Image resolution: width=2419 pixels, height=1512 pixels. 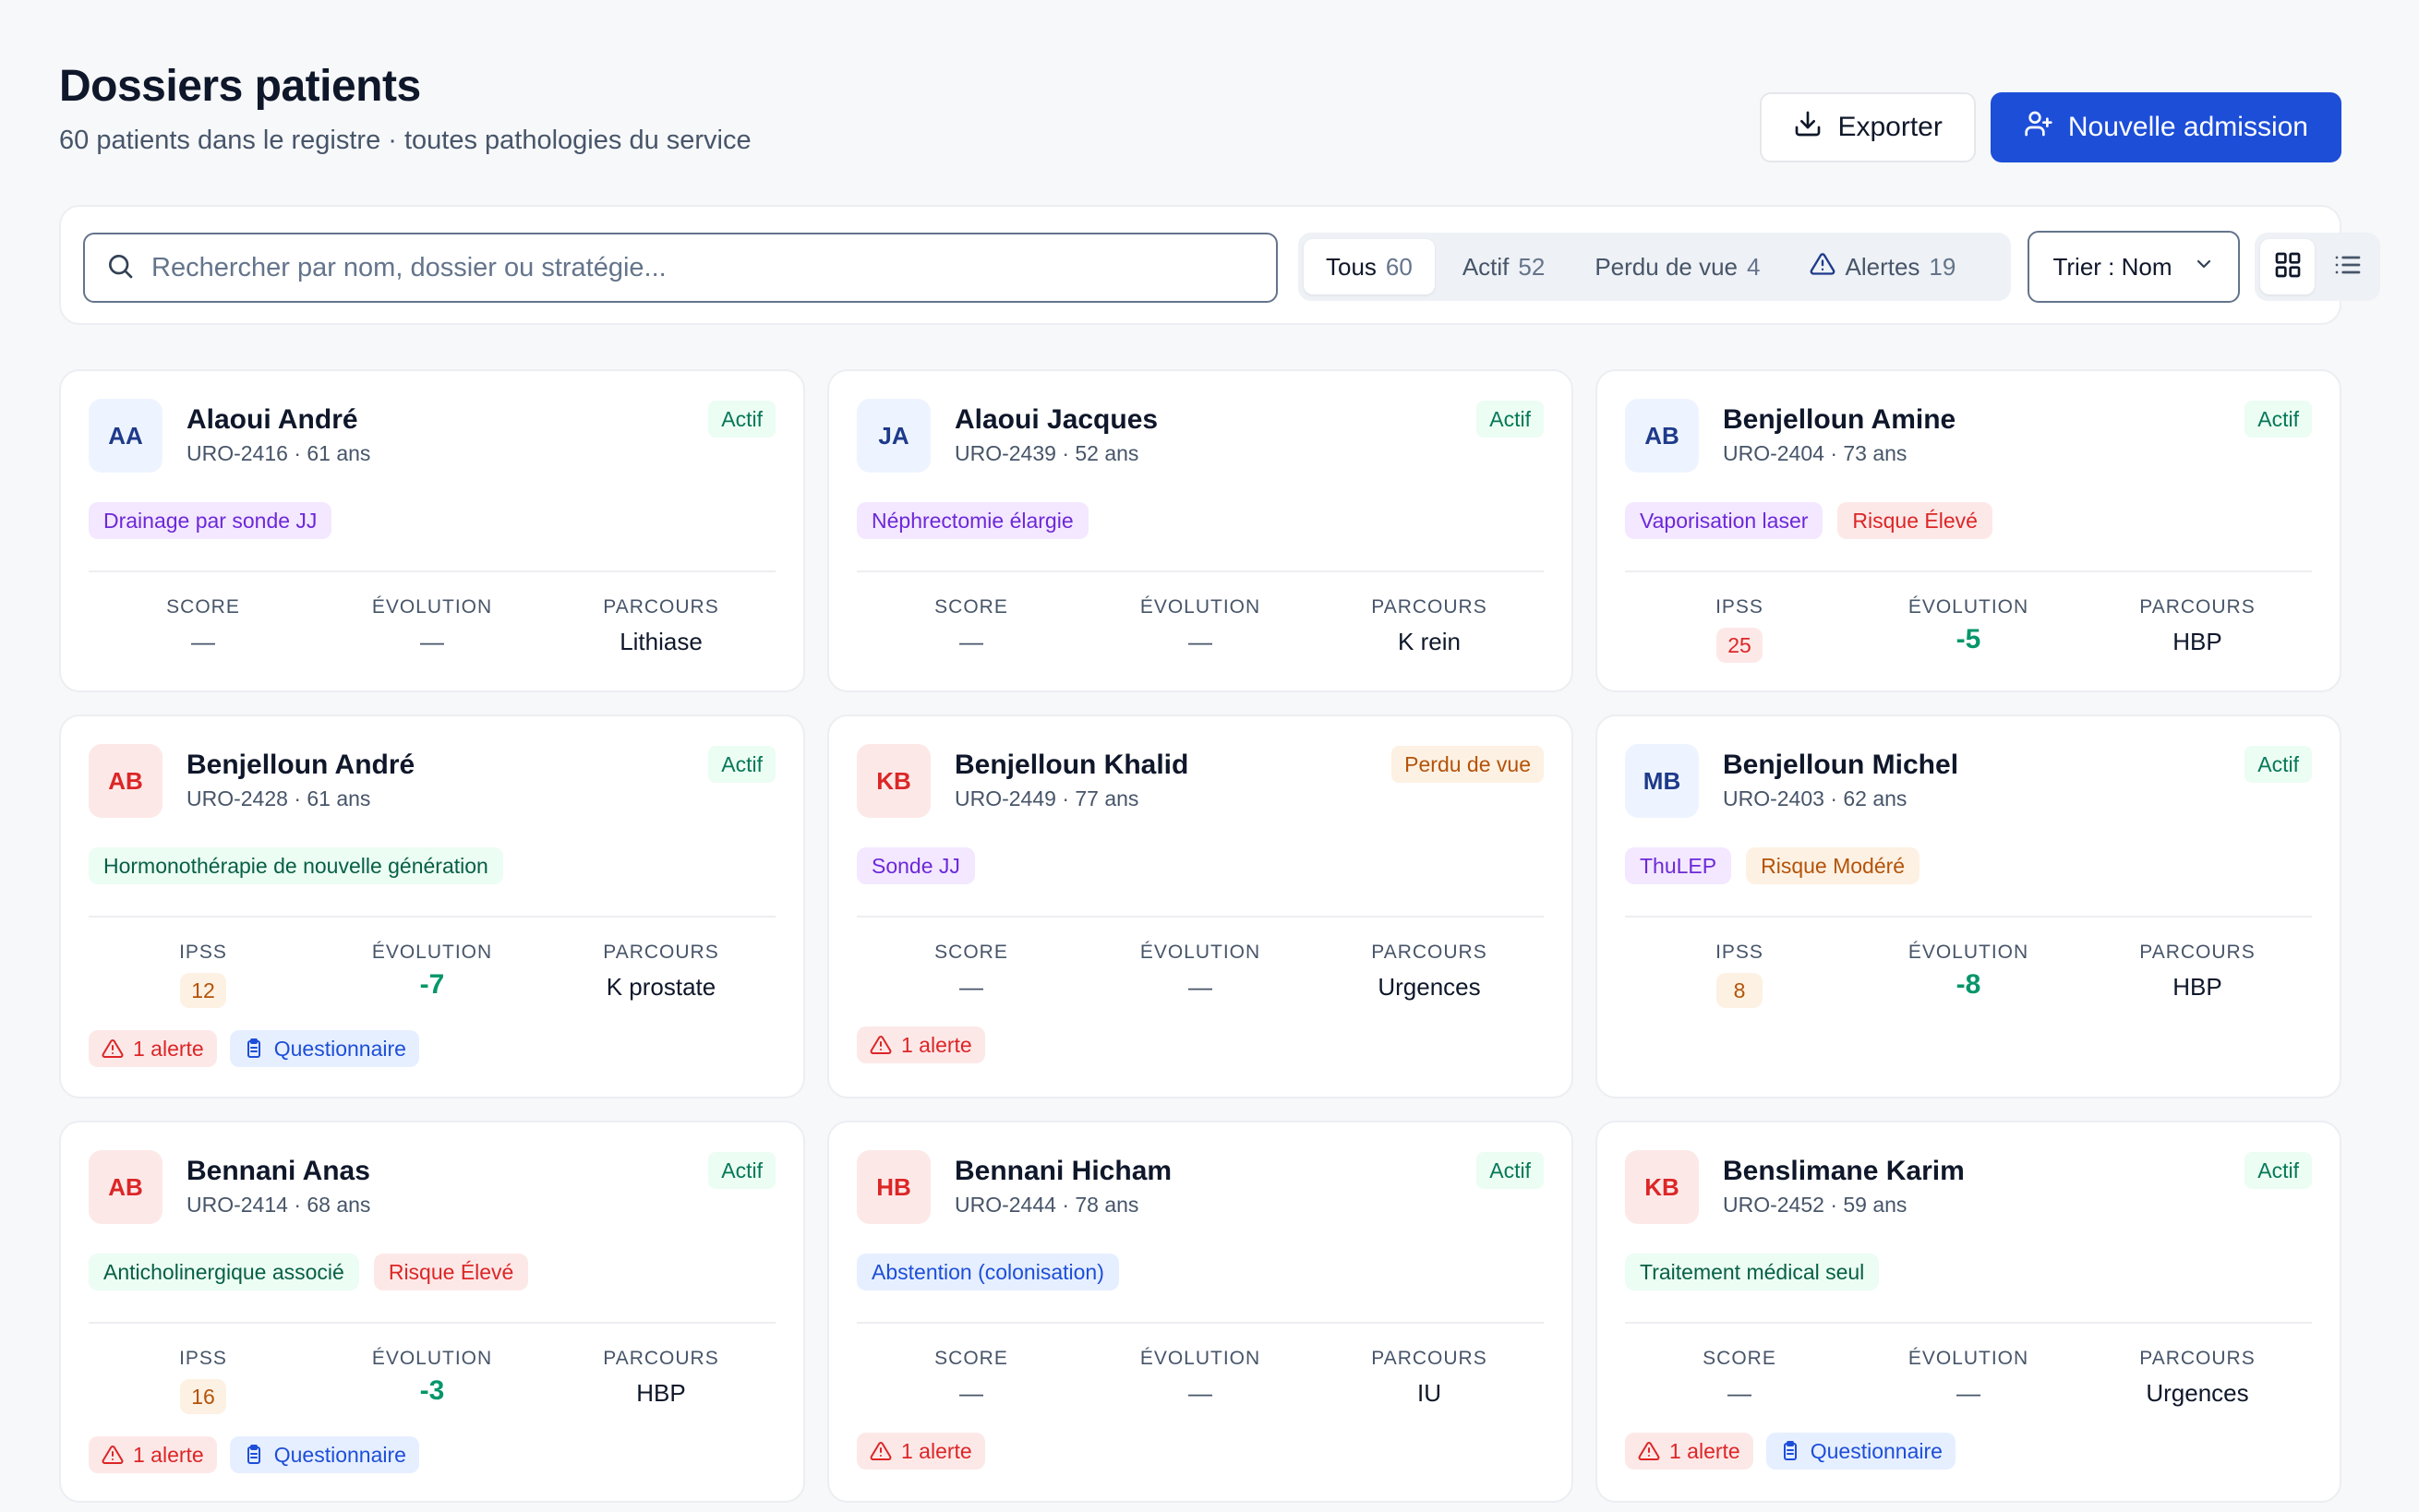 What do you see at coordinates (1047, 453) in the screenshot?
I see `patient-meta: URO-2439 · 52 ans` at bounding box center [1047, 453].